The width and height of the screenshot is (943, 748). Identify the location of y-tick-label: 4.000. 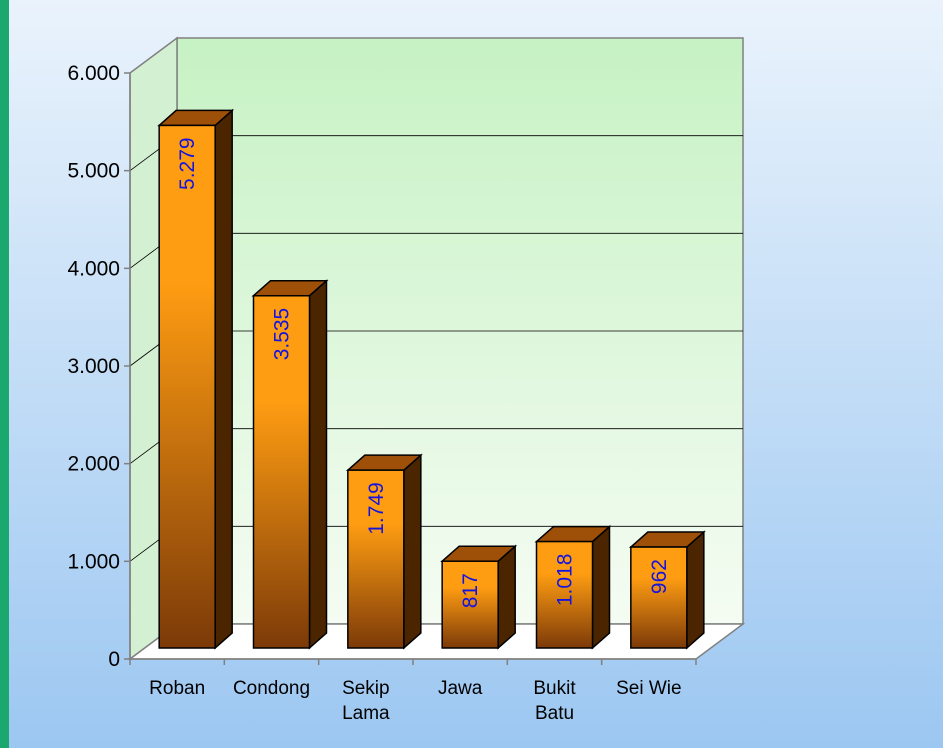
(93, 268).